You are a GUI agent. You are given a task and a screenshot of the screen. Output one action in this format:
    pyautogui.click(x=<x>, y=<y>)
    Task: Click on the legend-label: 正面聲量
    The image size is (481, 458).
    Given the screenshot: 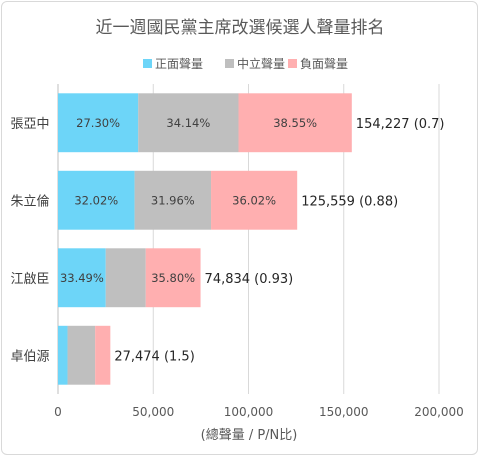 What is the action you would take?
    pyautogui.click(x=179, y=63)
    